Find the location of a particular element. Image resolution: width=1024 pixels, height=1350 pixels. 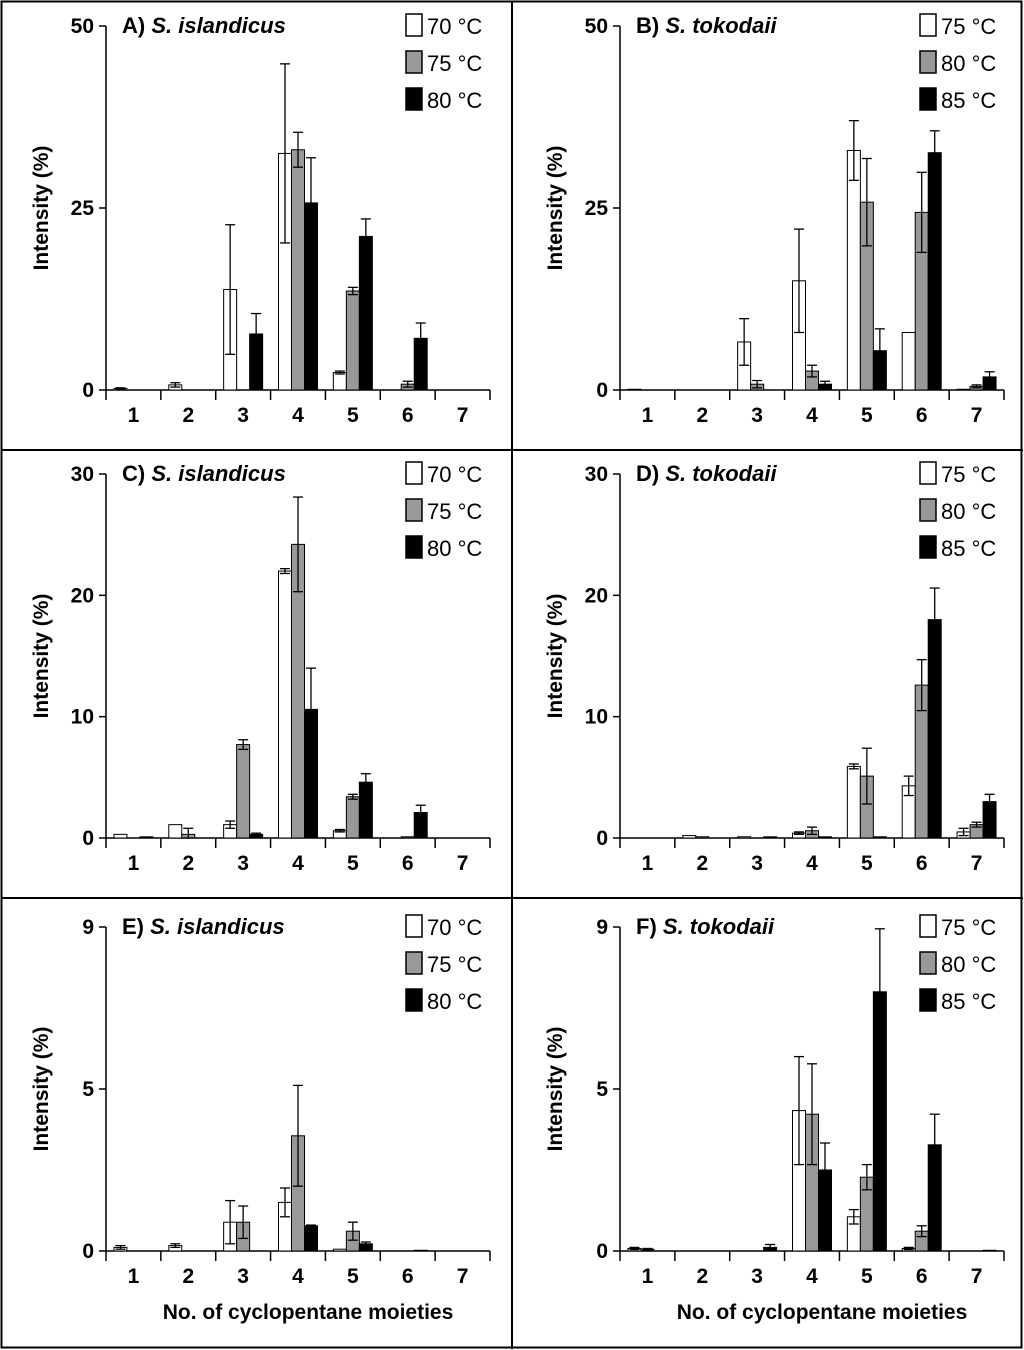

panel-label: B) is located at coordinates (650, 25).